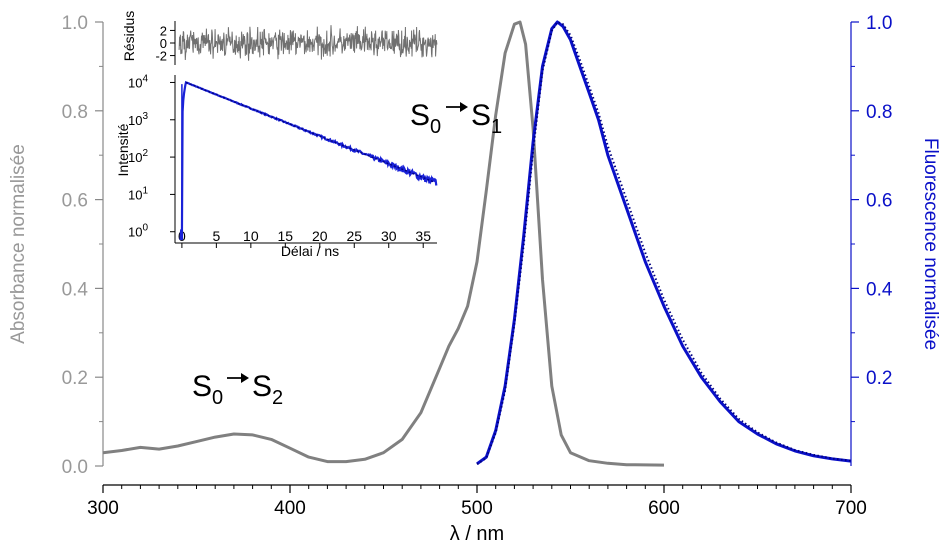  I want to click on inset-decay-fit, so click(310, 132).